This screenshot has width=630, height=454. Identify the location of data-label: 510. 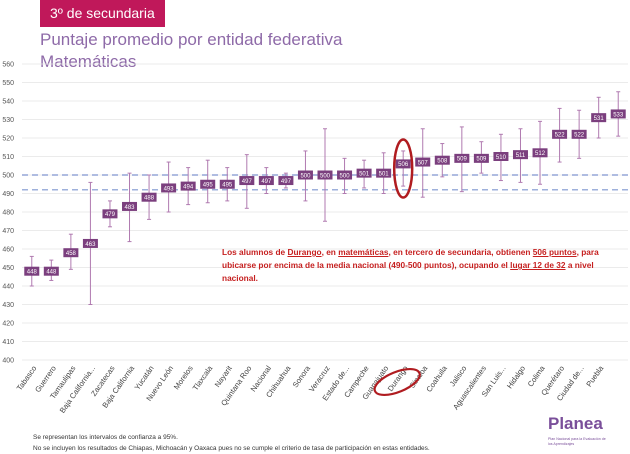
(501, 158).